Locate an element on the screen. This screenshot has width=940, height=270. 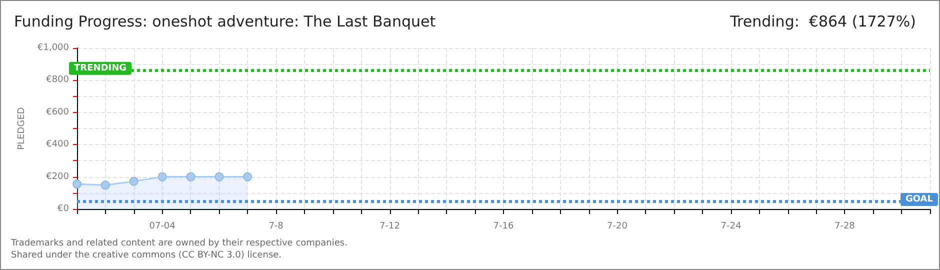
chart-title: Funding Progress: oneshot adventure: The Last Banquet is located at coordinates (225, 21).